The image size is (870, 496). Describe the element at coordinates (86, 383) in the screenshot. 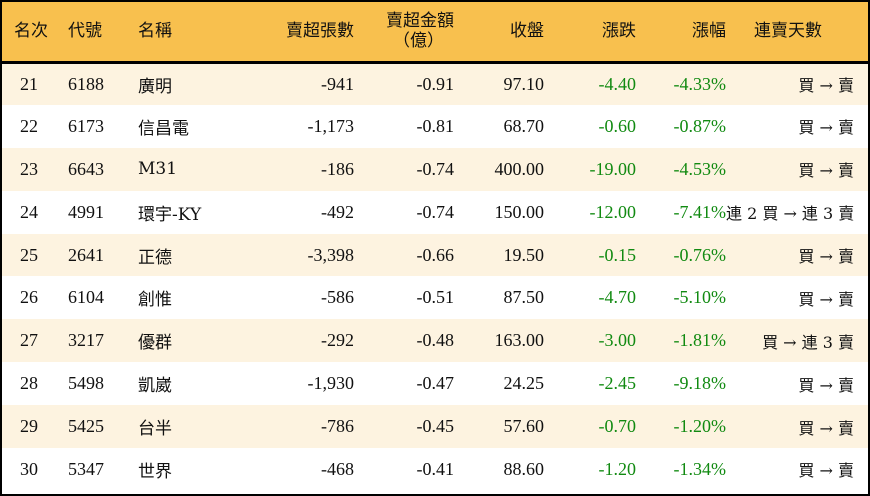

I see `code-cell: 5498` at that location.